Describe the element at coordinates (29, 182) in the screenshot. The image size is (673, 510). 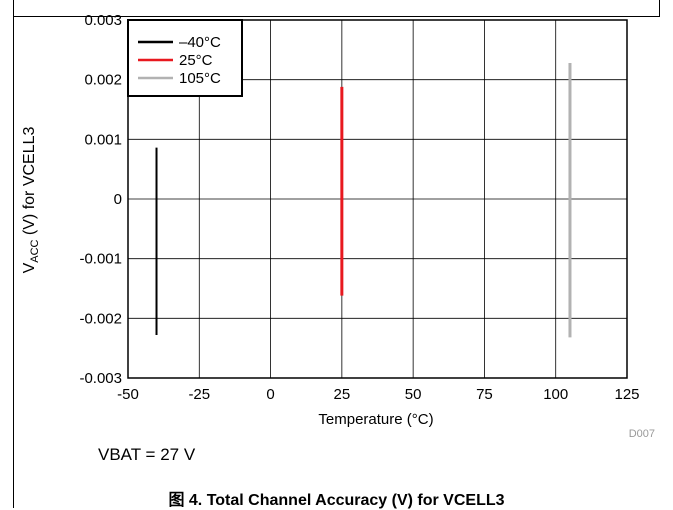
I see `y-axis-label-suffix: (V) for VCELL3` at that location.